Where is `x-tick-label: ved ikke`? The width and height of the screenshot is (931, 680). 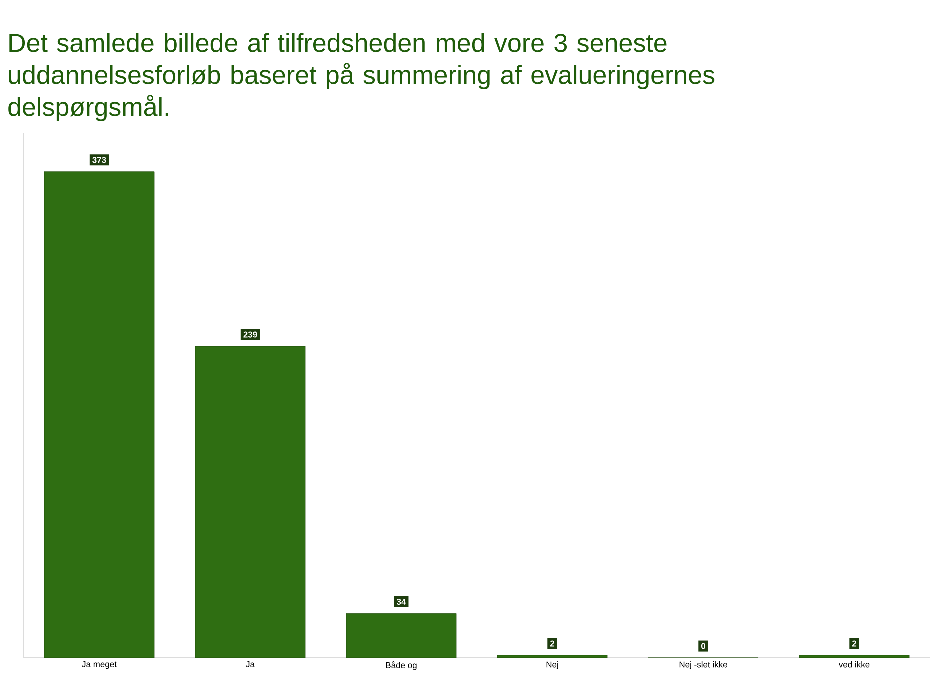
x-tick-label: ved ikke is located at coordinates (854, 665).